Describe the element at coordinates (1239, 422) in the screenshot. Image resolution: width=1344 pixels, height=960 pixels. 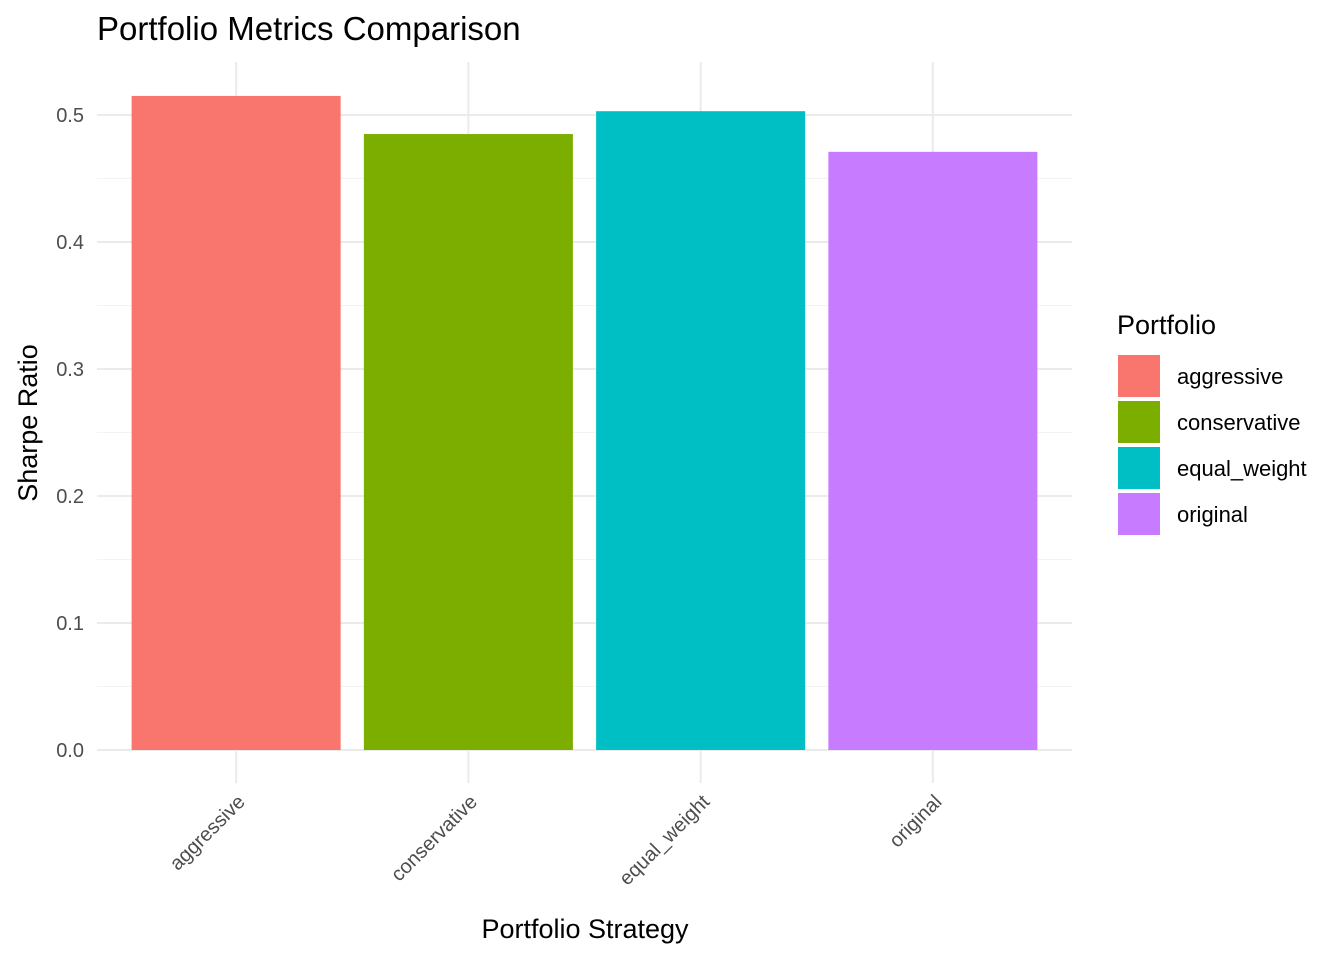
I see `legend-label: conservative` at that location.